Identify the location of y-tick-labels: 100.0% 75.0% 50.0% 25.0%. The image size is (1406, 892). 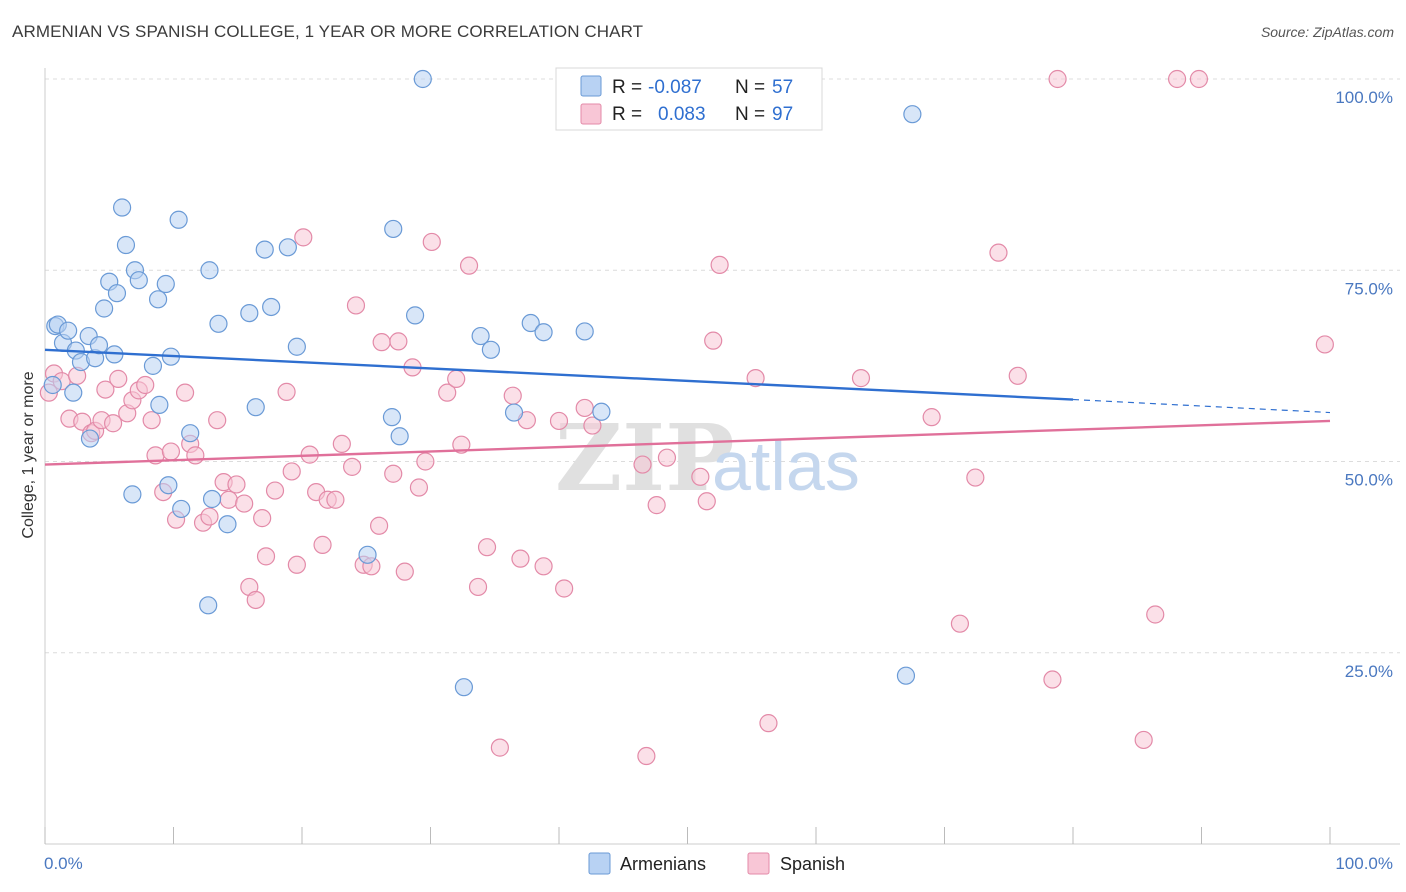
(1364, 384).